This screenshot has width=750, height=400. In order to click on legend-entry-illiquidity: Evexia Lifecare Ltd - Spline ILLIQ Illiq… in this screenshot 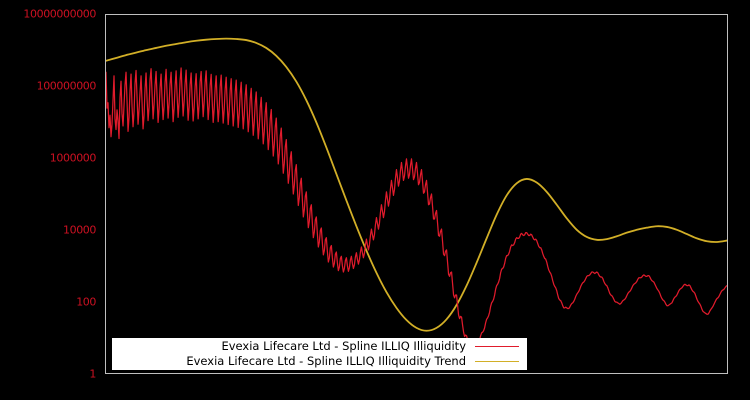, I will do `click(319, 346)`.